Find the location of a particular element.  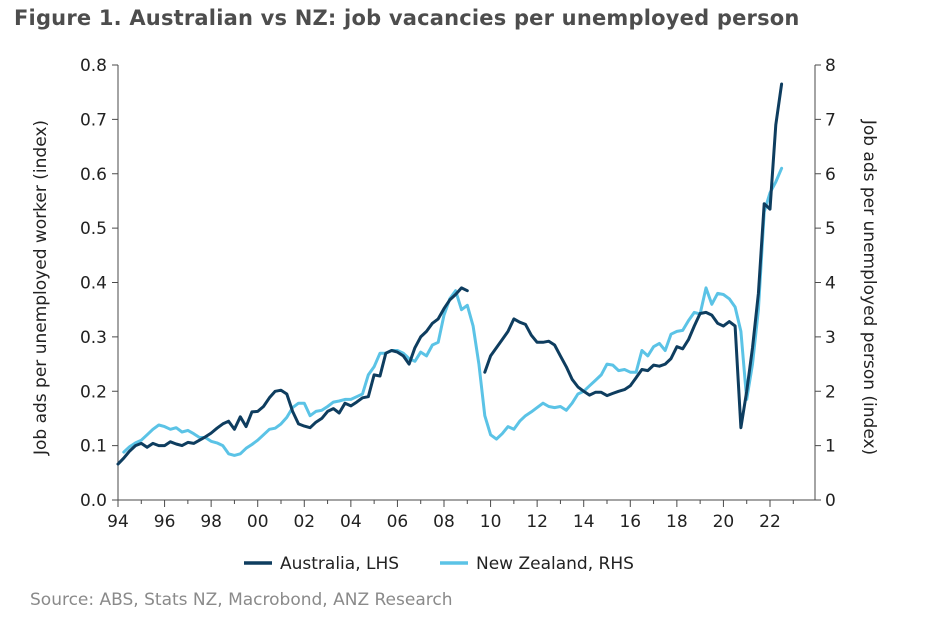

left-y-tick-label: 0.7 is located at coordinates (93, 120).